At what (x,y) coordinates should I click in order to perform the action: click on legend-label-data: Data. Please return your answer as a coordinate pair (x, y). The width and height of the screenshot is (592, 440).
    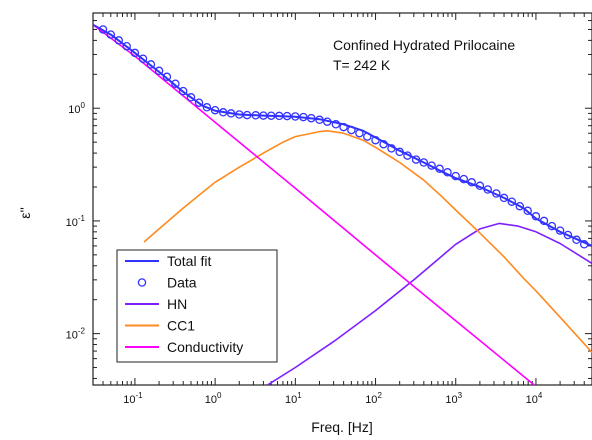
    Looking at the image, I should click on (182, 283).